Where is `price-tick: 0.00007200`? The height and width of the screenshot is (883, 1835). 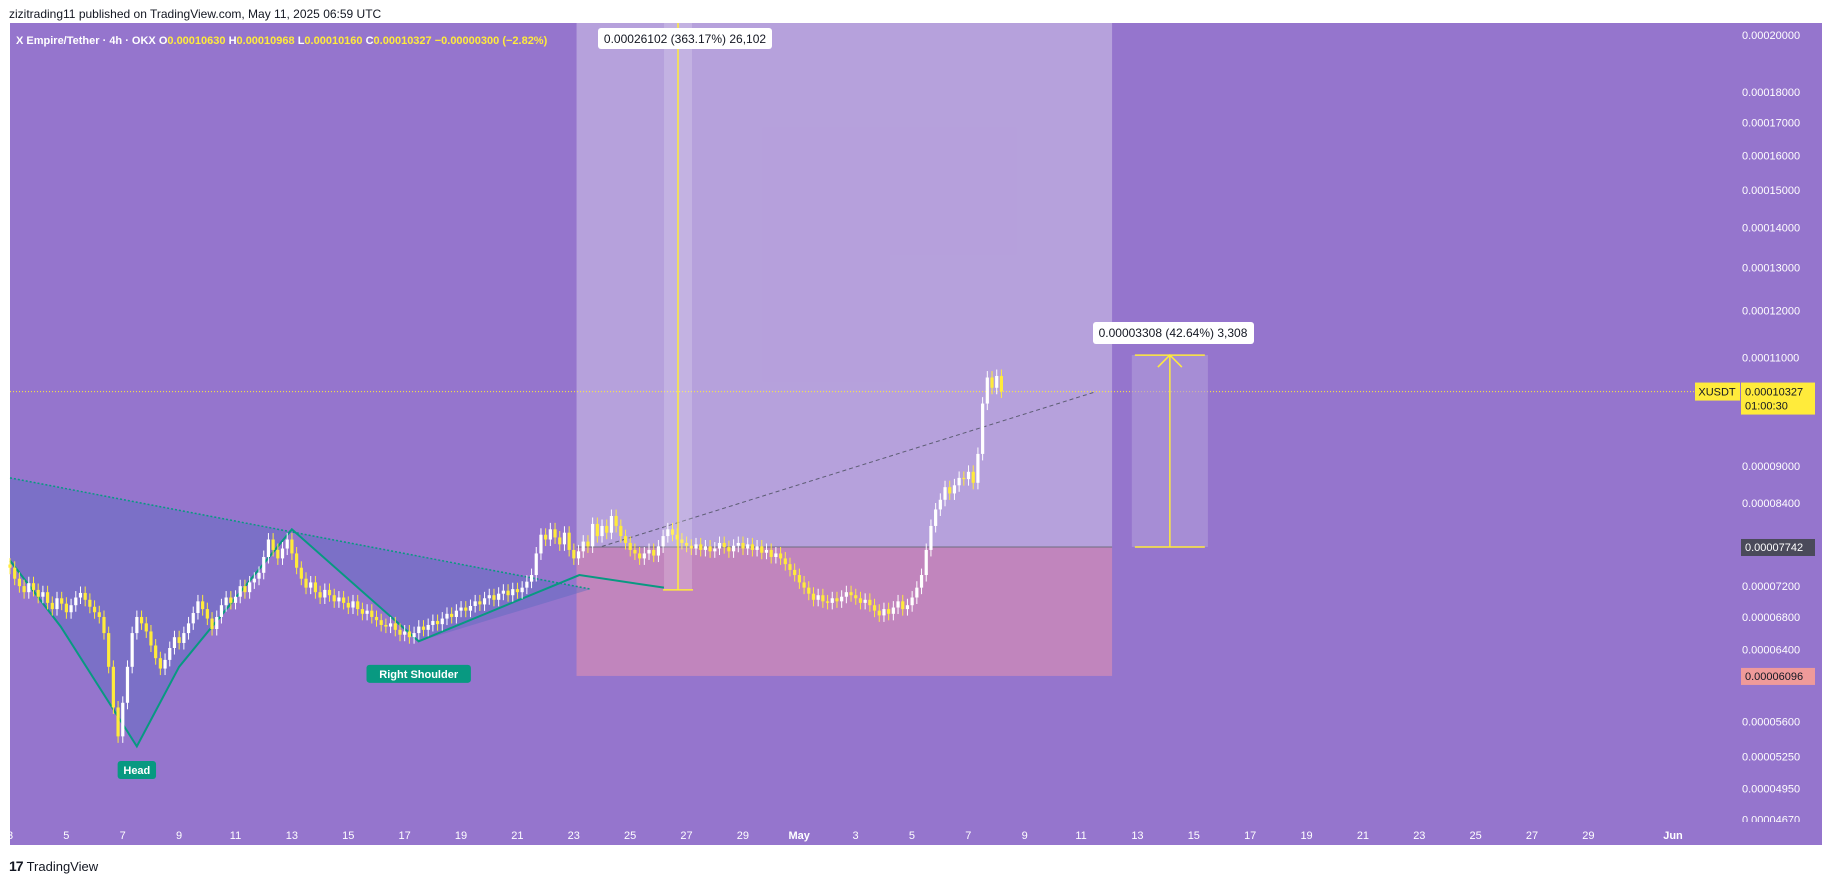 price-tick: 0.00007200 is located at coordinates (1771, 587).